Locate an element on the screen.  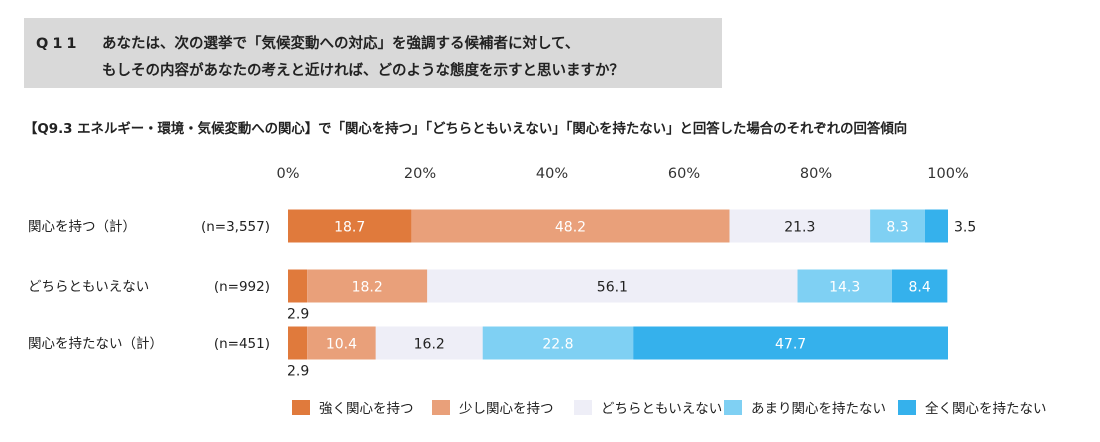
data-label: 14.3 is located at coordinates (844, 288).